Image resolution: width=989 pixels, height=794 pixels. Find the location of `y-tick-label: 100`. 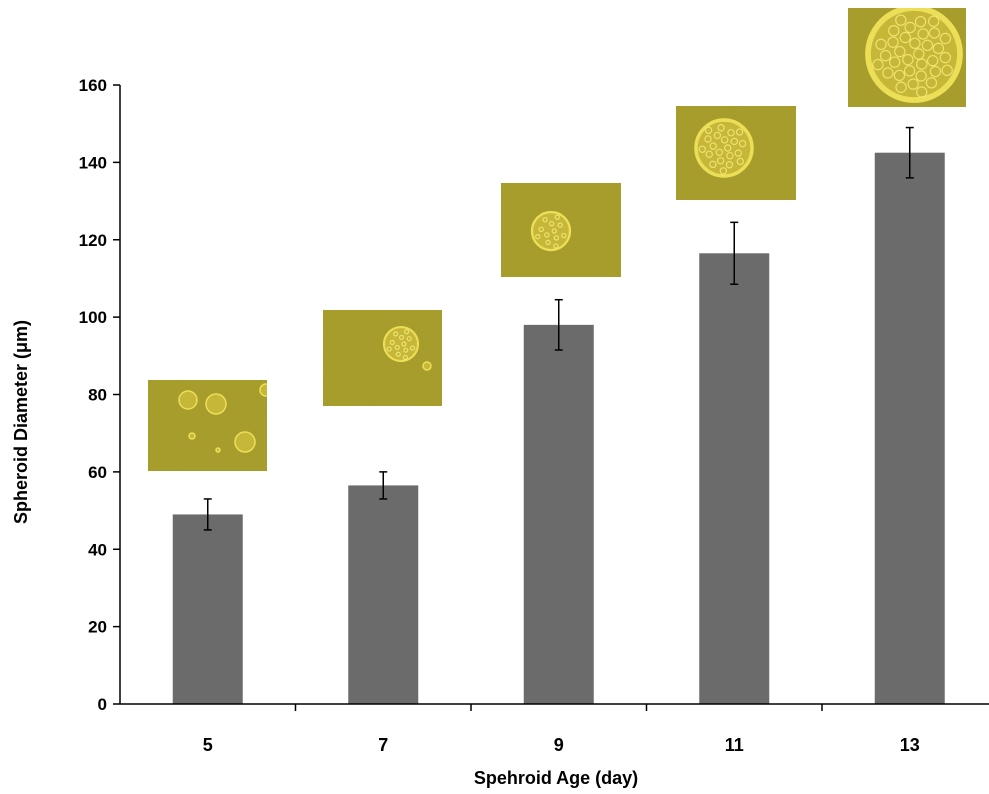

y-tick-label: 100 is located at coordinates (93, 317).